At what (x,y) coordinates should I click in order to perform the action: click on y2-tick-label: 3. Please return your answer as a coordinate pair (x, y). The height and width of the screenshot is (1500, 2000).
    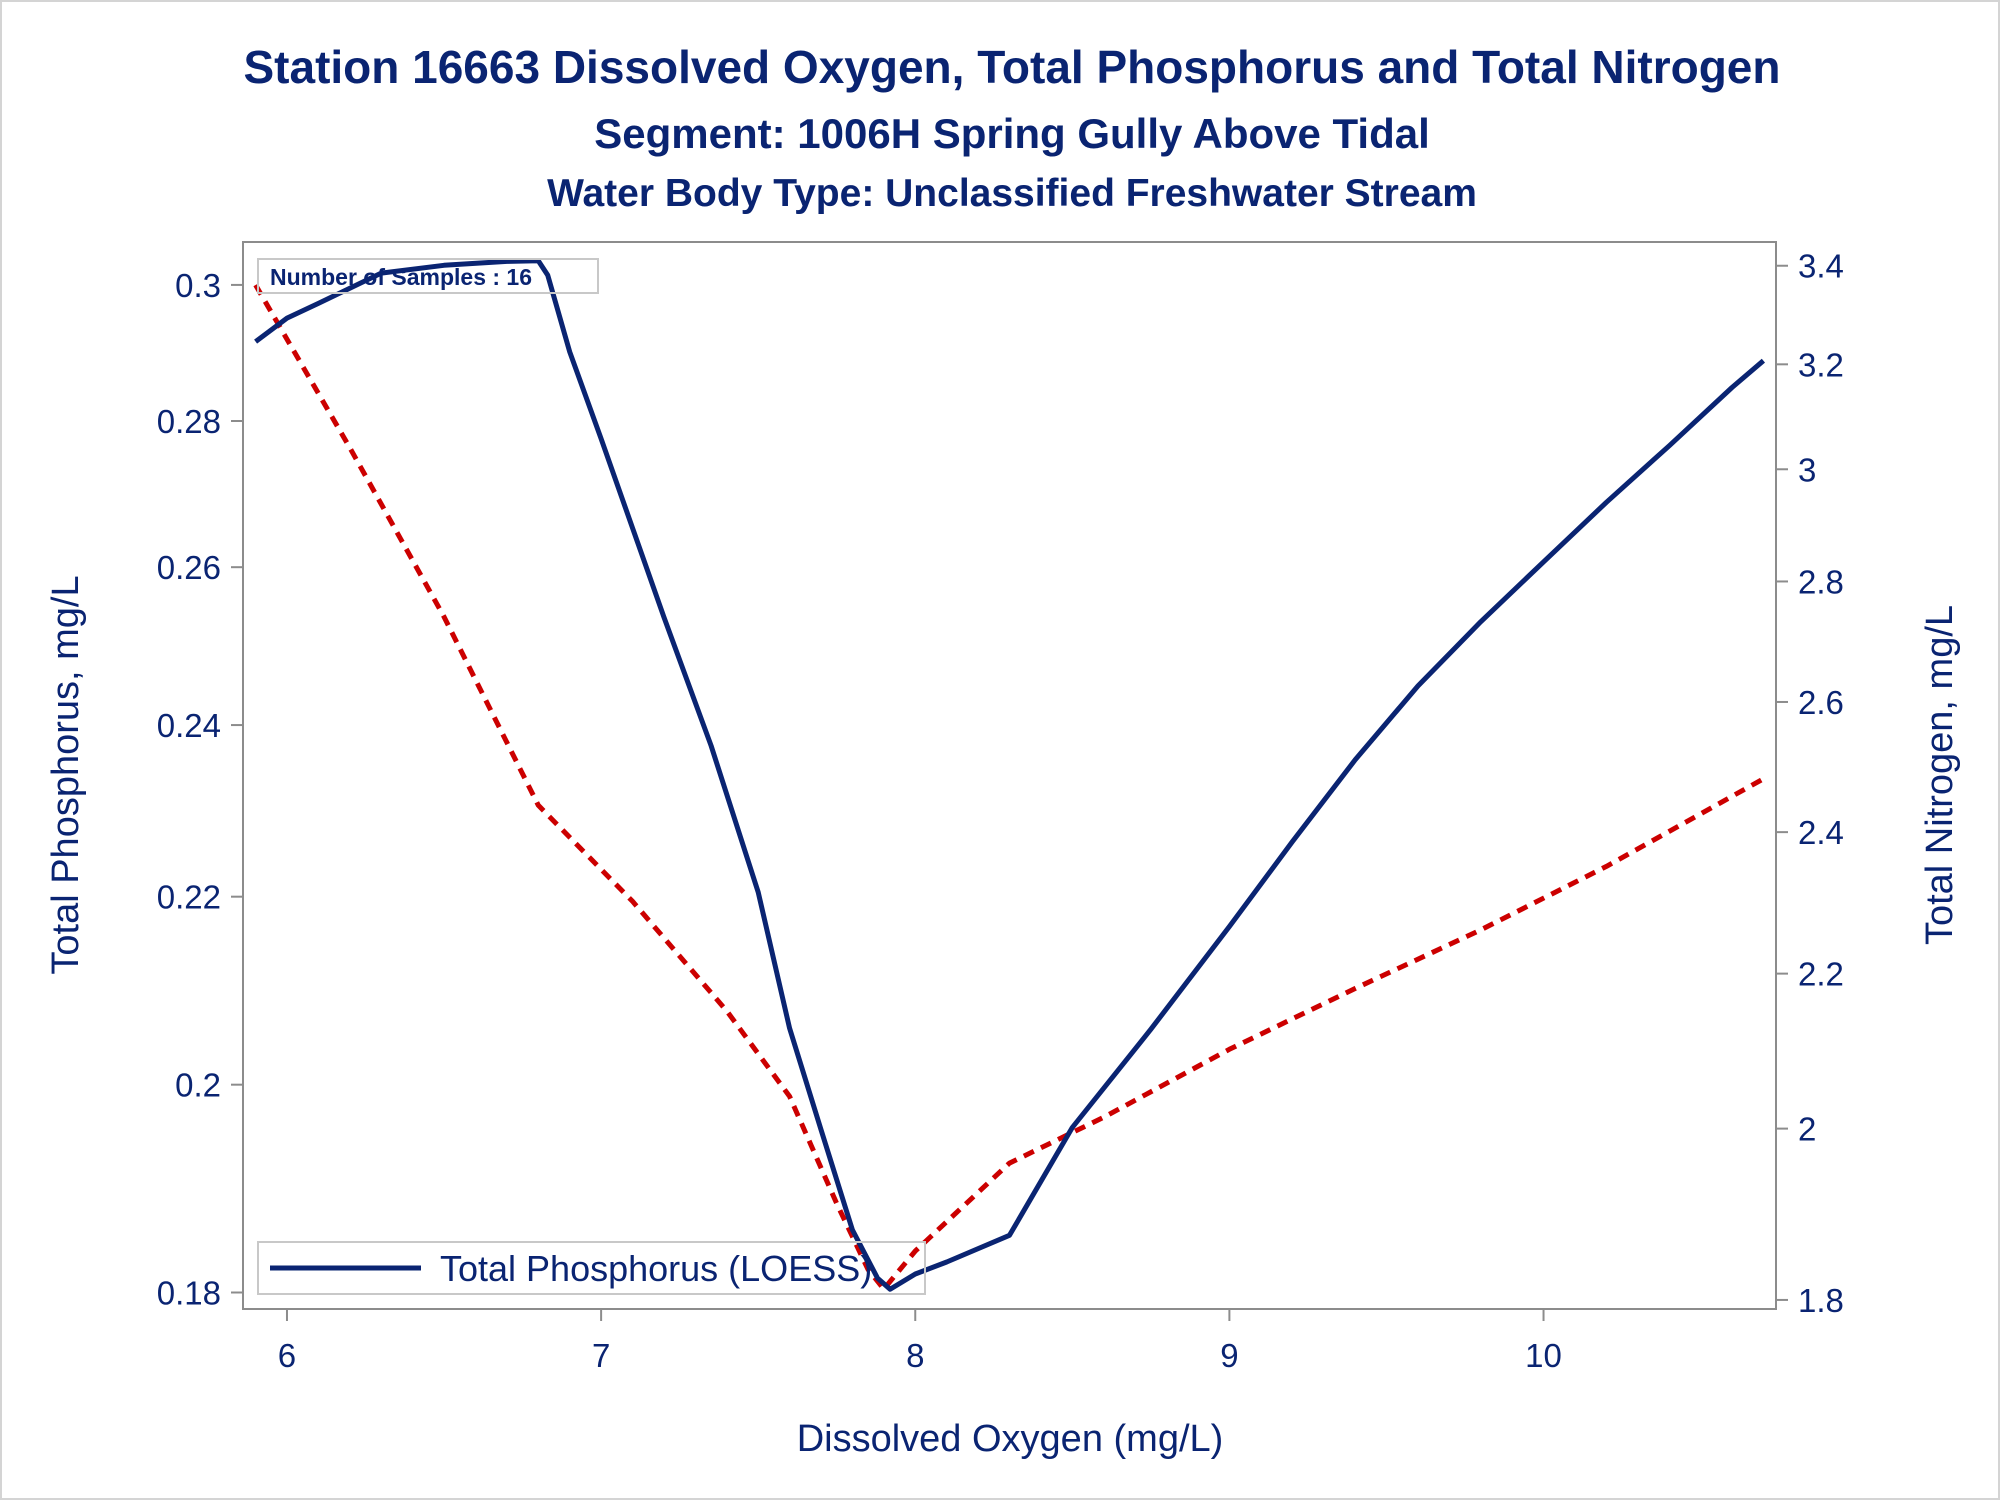
    Looking at the image, I should click on (1807, 469).